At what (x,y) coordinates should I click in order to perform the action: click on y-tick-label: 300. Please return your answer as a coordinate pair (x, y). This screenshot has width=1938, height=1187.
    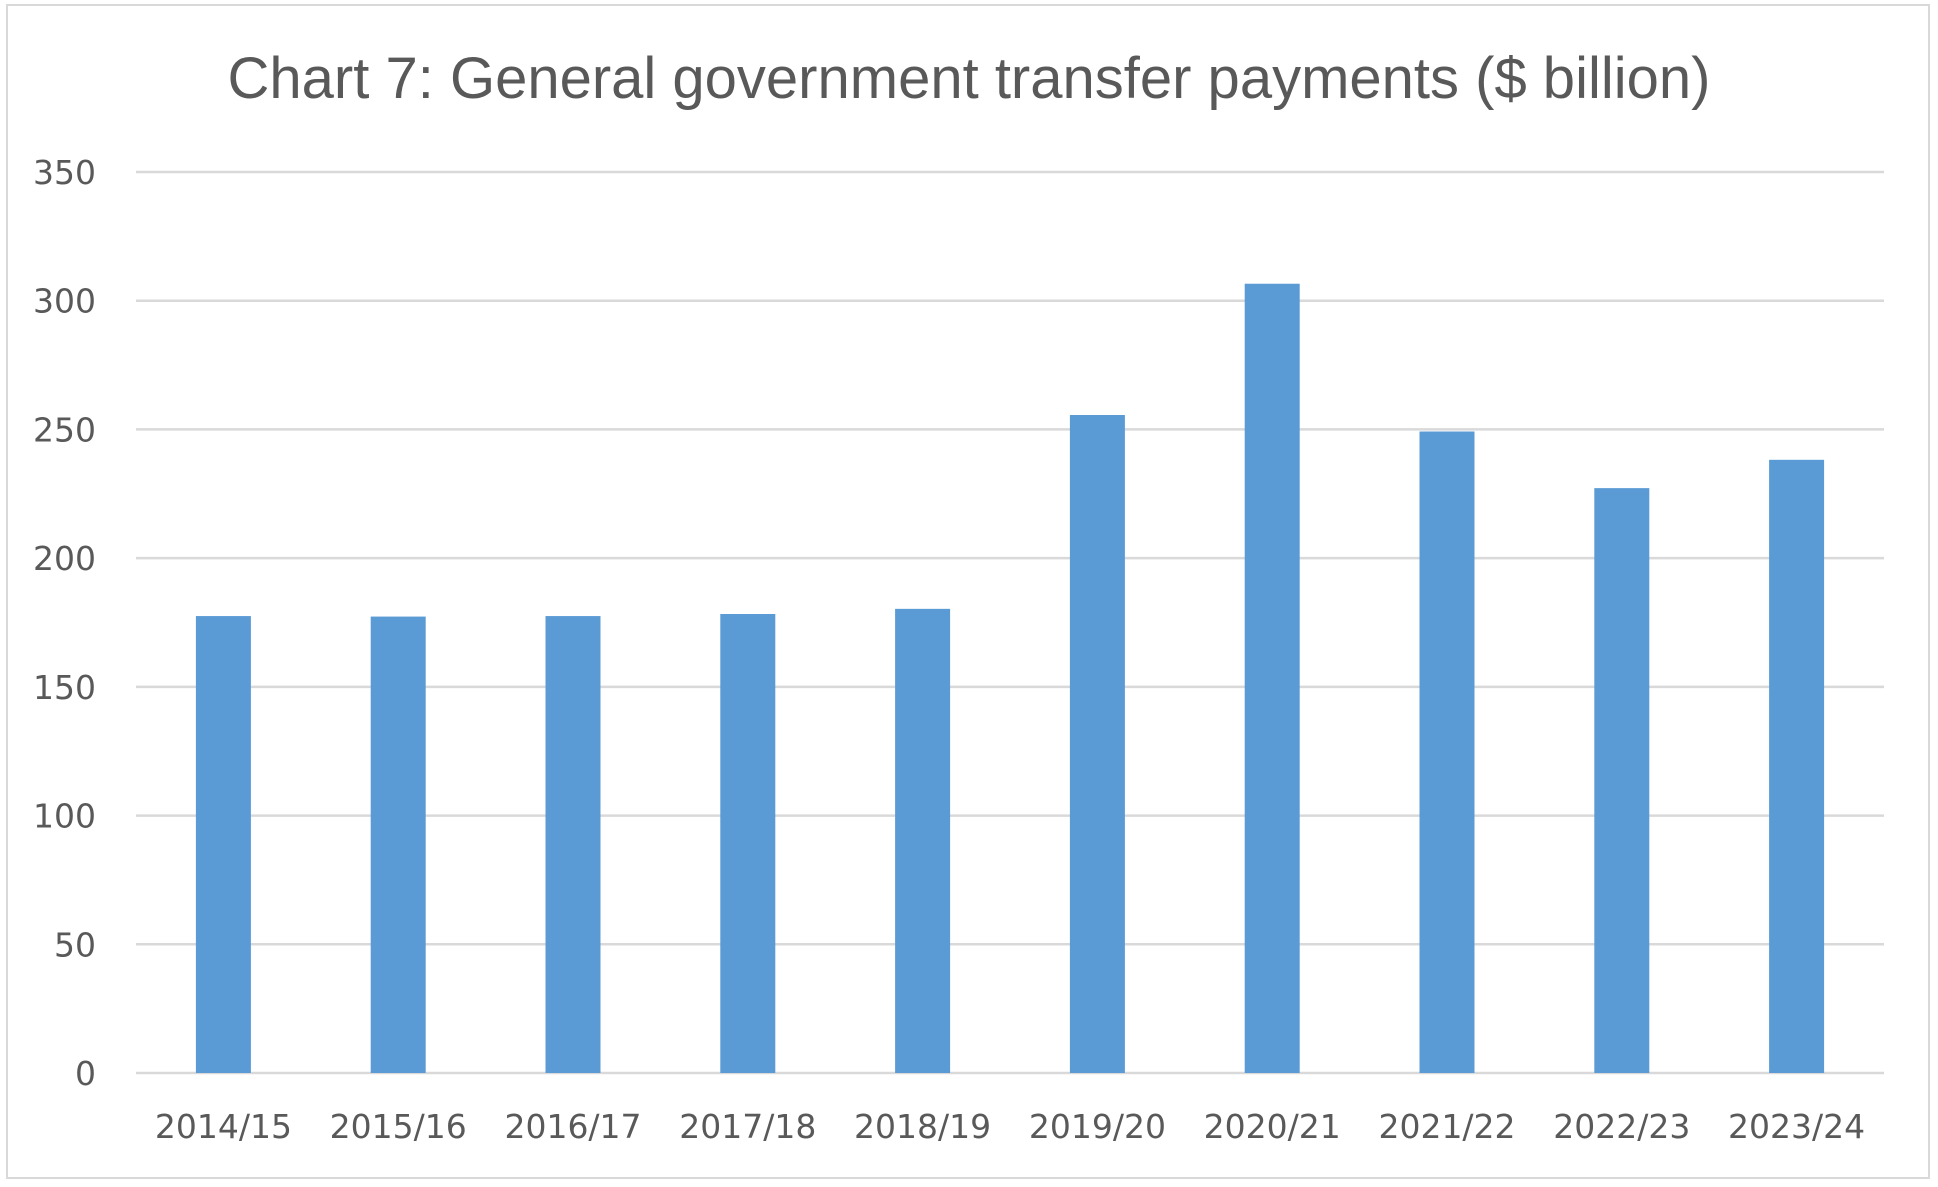
    Looking at the image, I should click on (64, 301).